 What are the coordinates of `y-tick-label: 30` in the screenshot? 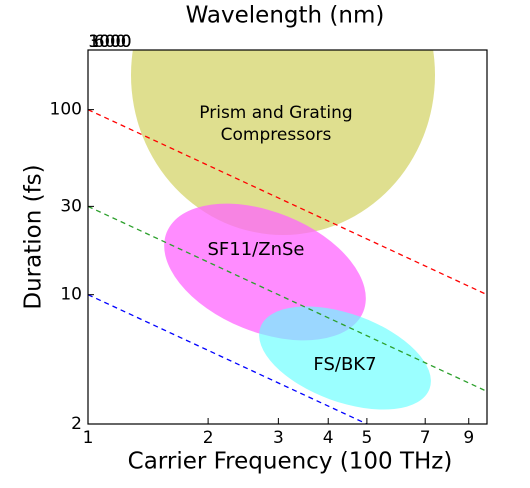 It's located at (71, 206).